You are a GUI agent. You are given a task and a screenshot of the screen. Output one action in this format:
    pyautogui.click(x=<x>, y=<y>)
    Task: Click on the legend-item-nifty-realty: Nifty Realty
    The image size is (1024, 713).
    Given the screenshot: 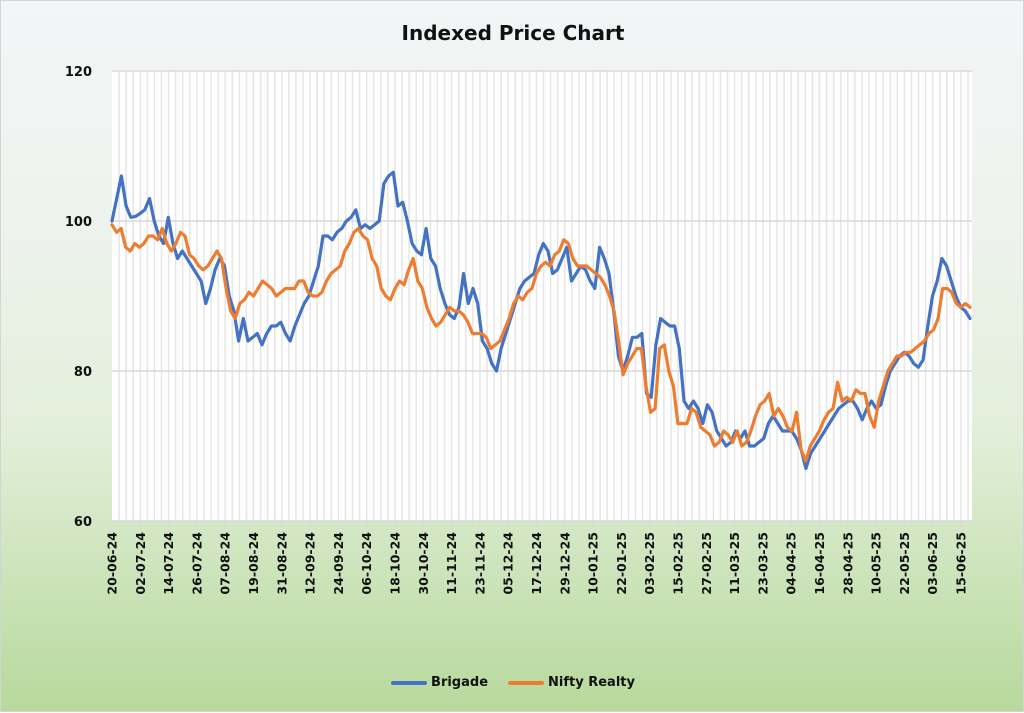 What is the action you would take?
    pyautogui.click(x=571, y=682)
    